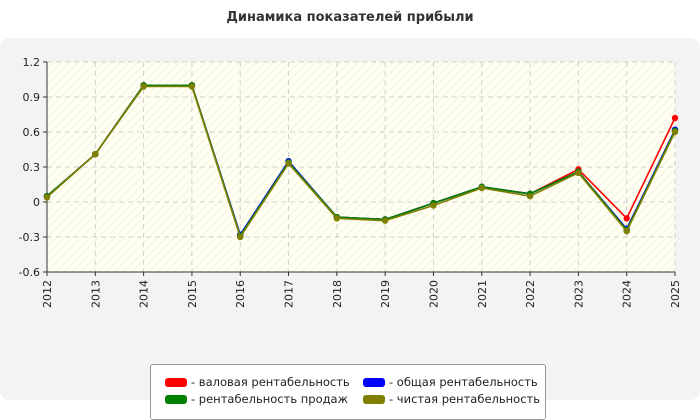 This screenshot has width=700, height=420. Describe the element at coordinates (192, 294) in the screenshot. I see `x-tick-label: 2015` at that location.